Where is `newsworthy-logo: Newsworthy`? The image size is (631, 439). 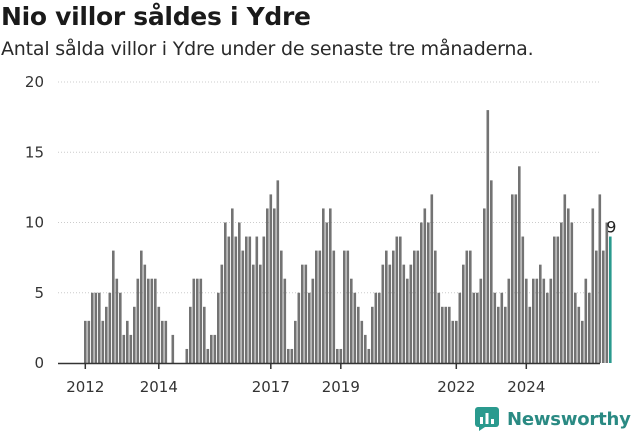
newsworthy-logo: Newsworthy is located at coordinates (553, 419).